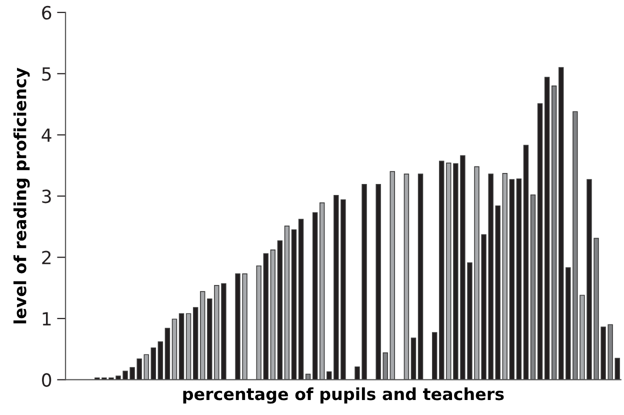 Image resolution: width=624 pixels, height=415 pixels. Describe the element at coordinates (46, 257) in the screenshot. I see `y-tick-label: 2` at that location.